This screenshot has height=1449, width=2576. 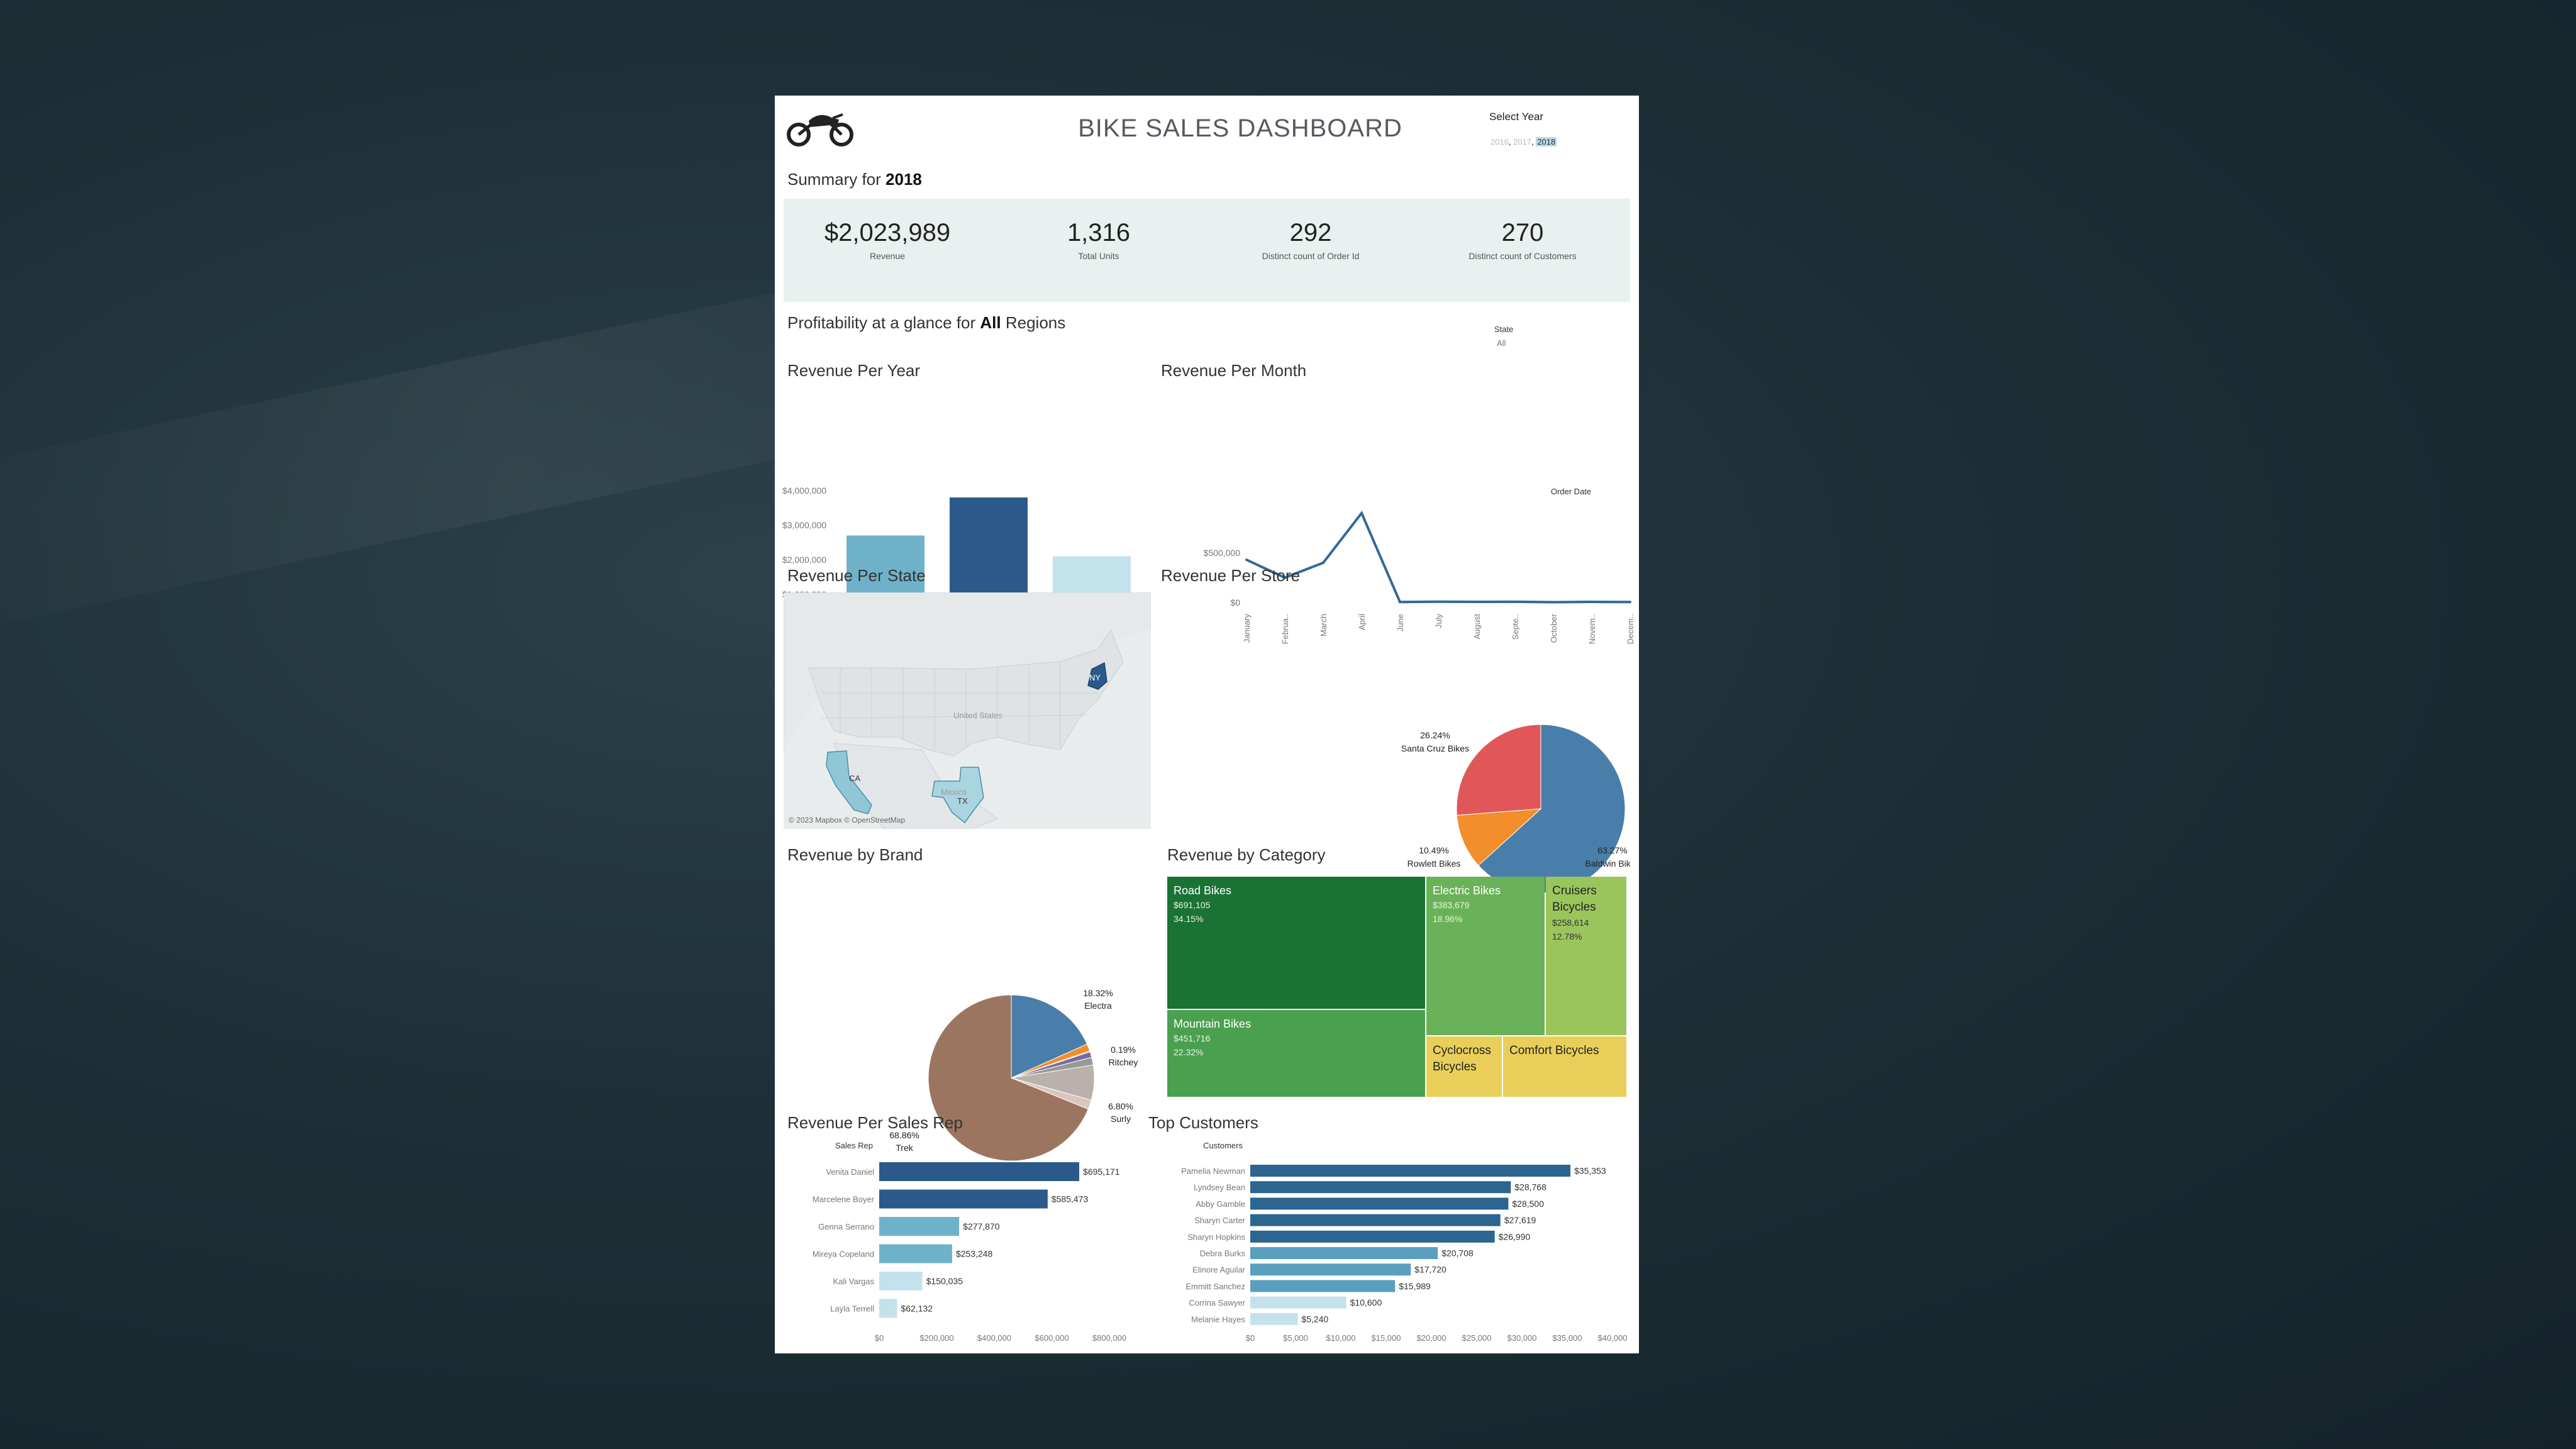 I want to click on x-tick-label: August, so click(x=1477, y=627).